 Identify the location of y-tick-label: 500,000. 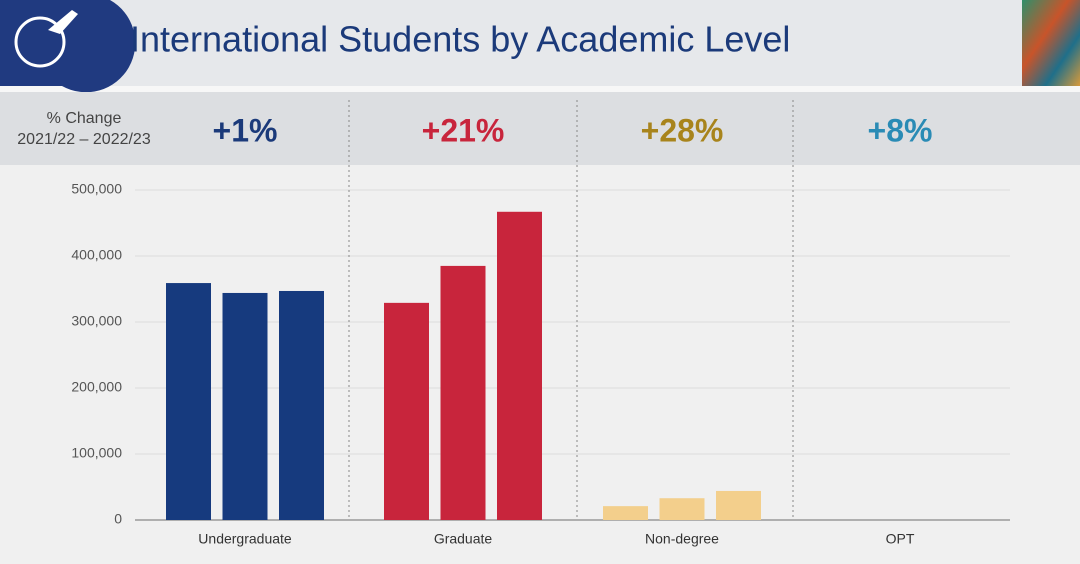
(96, 189).